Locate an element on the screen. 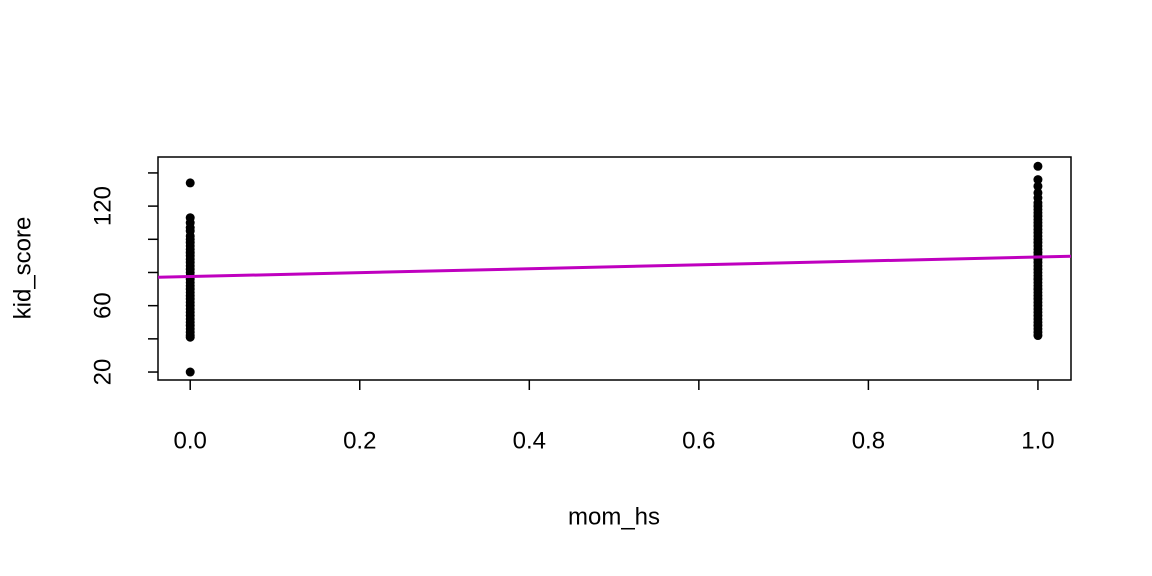 The width and height of the screenshot is (1152, 576). y-tick-label: 120 is located at coordinates (102, 206).